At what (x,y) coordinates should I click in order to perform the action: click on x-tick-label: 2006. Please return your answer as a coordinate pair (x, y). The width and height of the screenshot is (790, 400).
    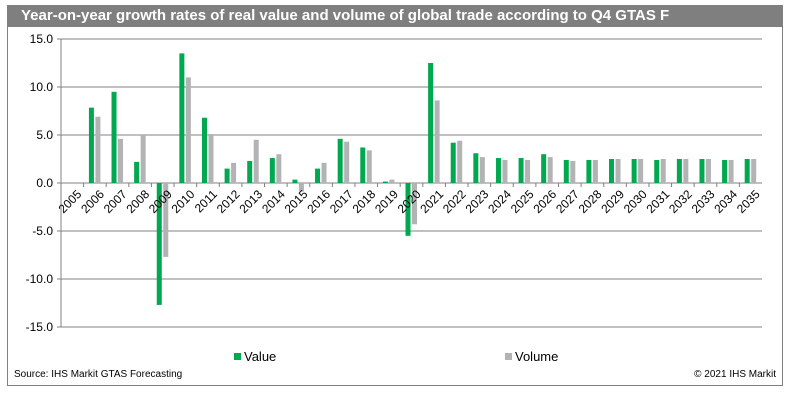
    Looking at the image, I should click on (92, 201).